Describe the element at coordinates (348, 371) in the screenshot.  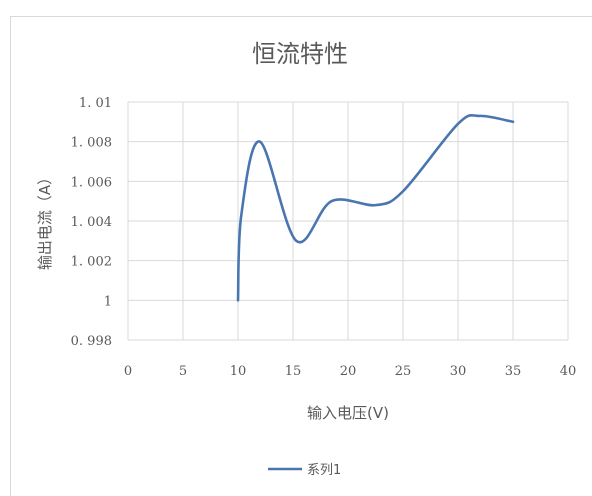
I see `x-tick-label: 20` at that location.